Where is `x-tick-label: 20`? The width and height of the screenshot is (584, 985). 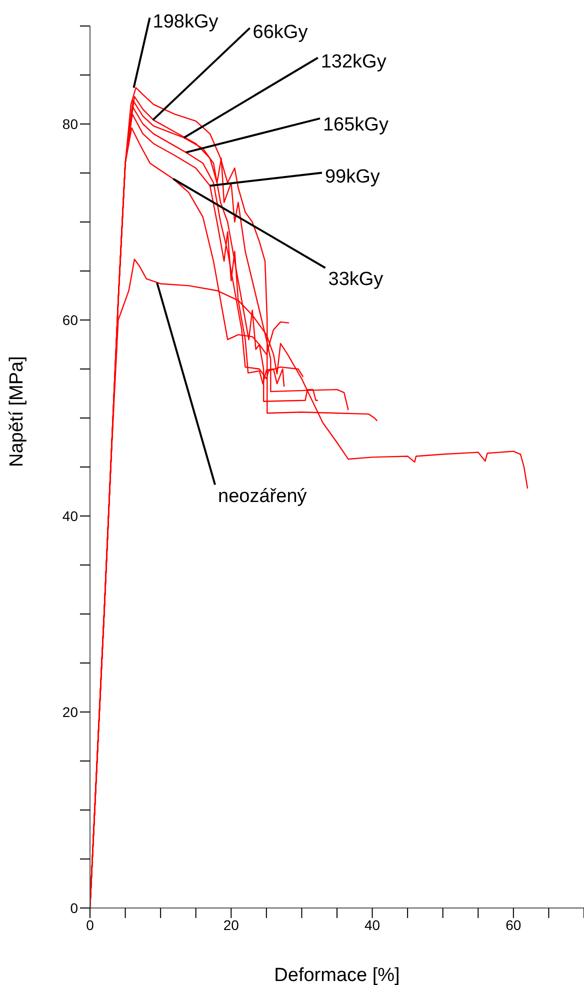
x-tick-label: 20 is located at coordinates (231, 924).